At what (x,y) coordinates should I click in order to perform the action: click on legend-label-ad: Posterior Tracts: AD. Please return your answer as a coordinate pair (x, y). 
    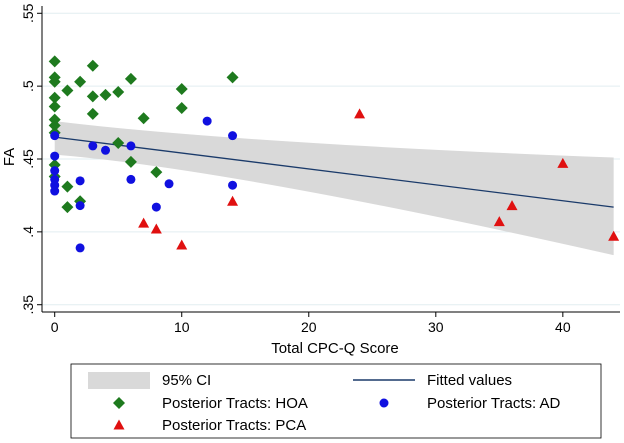
    Looking at the image, I should click on (494, 403).